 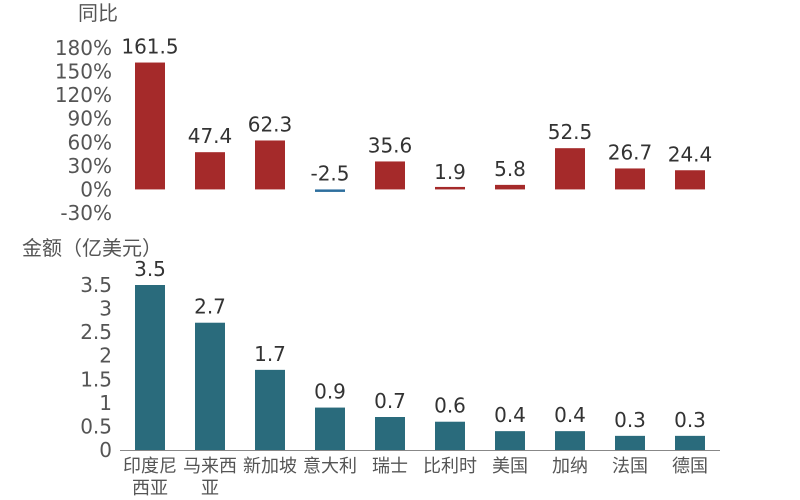 I want to click on amount-value-label: 1.7, so click(x=270, y=354).